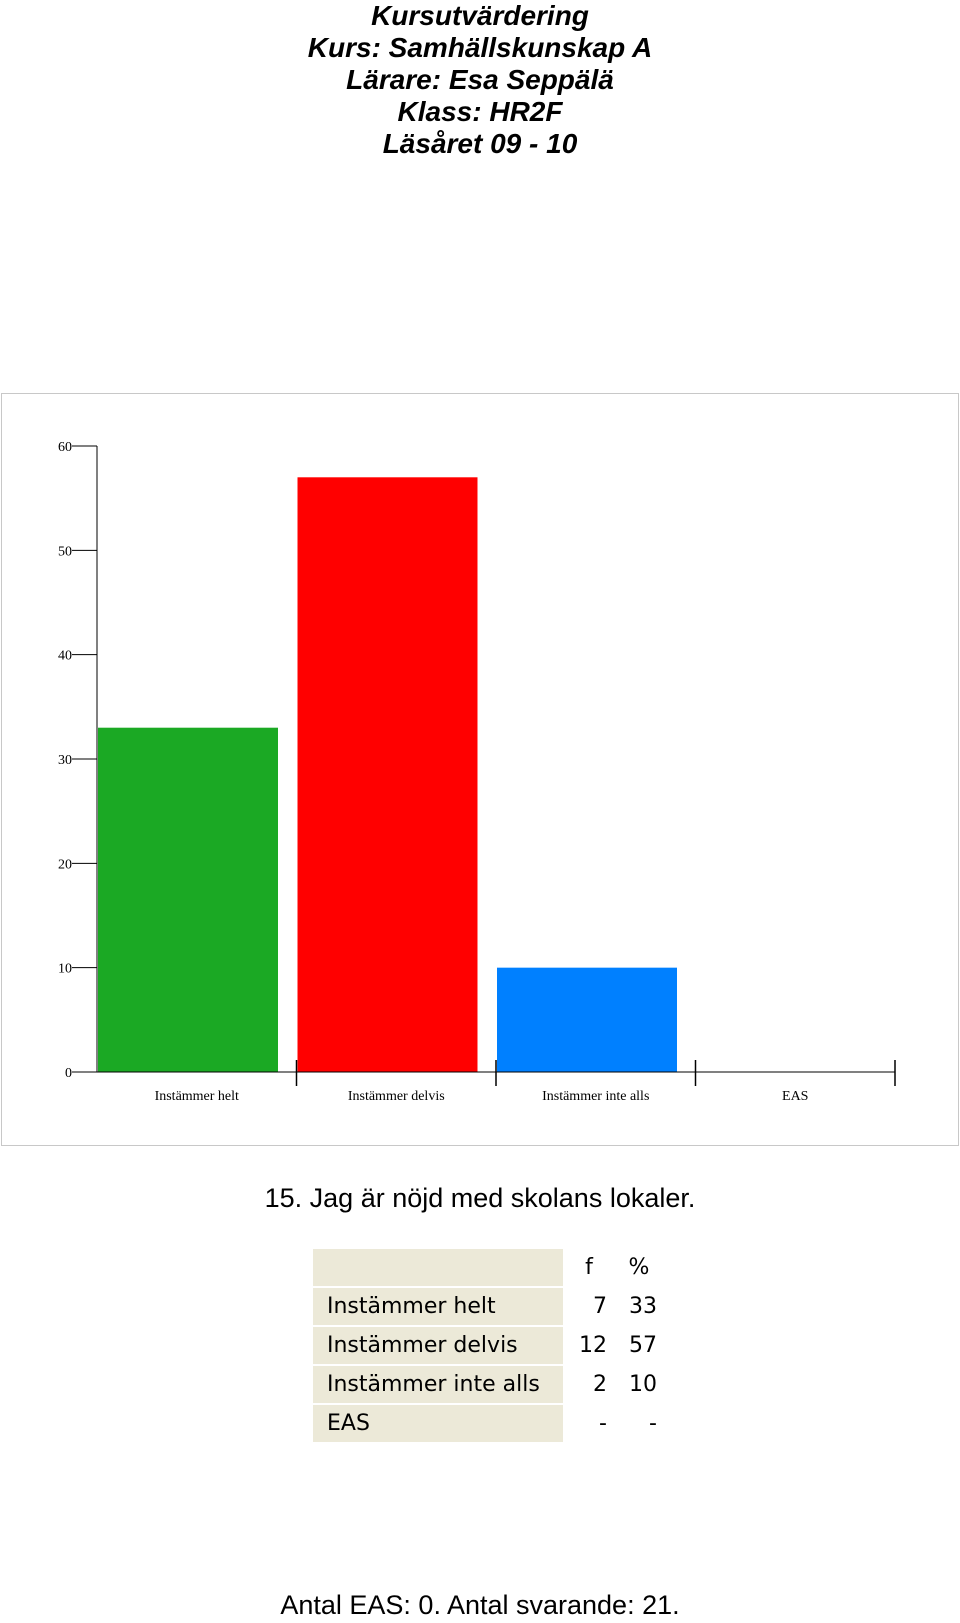 The width and height of the screenshot is (960, 1623). What do you see at coordinates (480, 47) in the screenshot?
I see `course-name: Kurs: Samhällskunskap A` at bounding box center [480, 47].